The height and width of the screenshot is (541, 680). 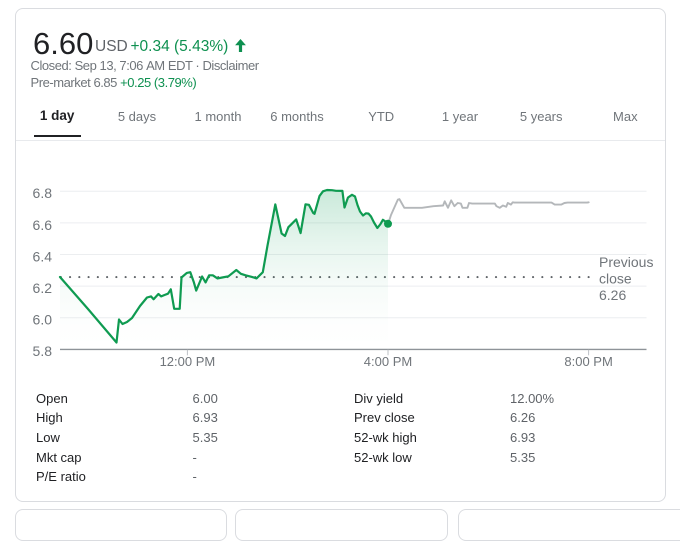 What do you see at coordinates (43, 256) in the screenshot?
I see `svg-text: 6.4` at bounding box center [43, 256].